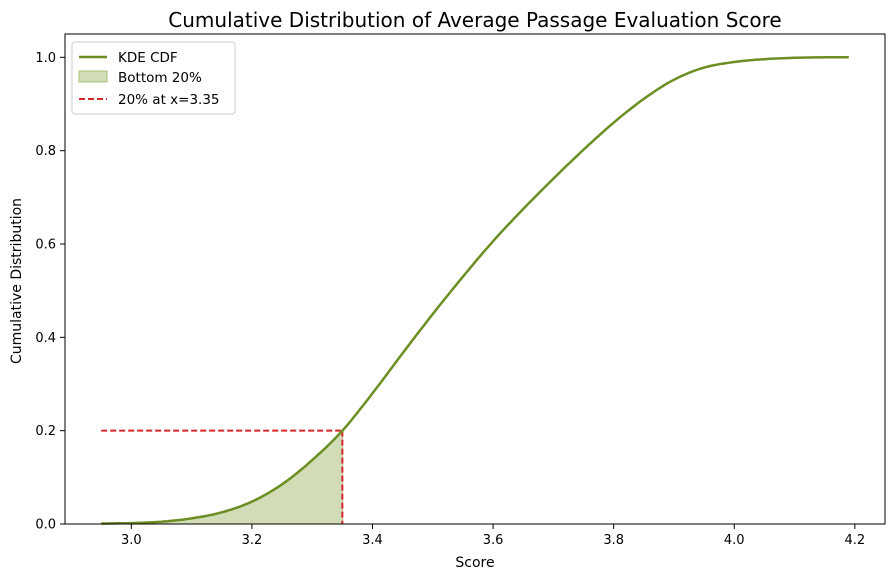 The height and width of the screenshot is (580, 895). What do you see at coordinates (613, 540) in the screenshot?
I see `x-tick-label: 3.8` at bounding box center [613, 540].